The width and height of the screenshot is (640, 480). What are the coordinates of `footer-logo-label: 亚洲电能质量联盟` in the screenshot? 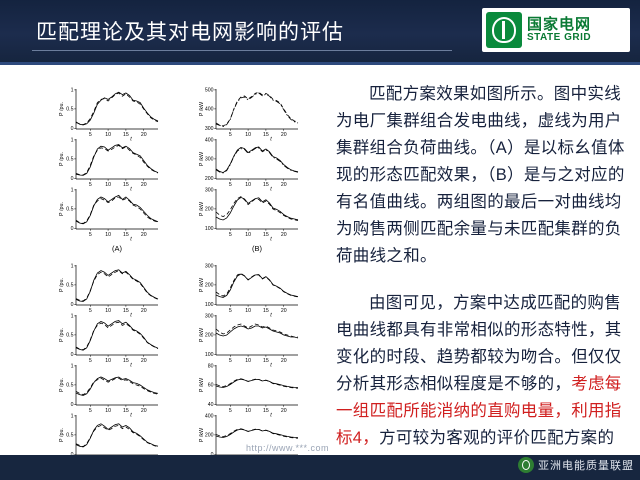 It's located at (586, 466).